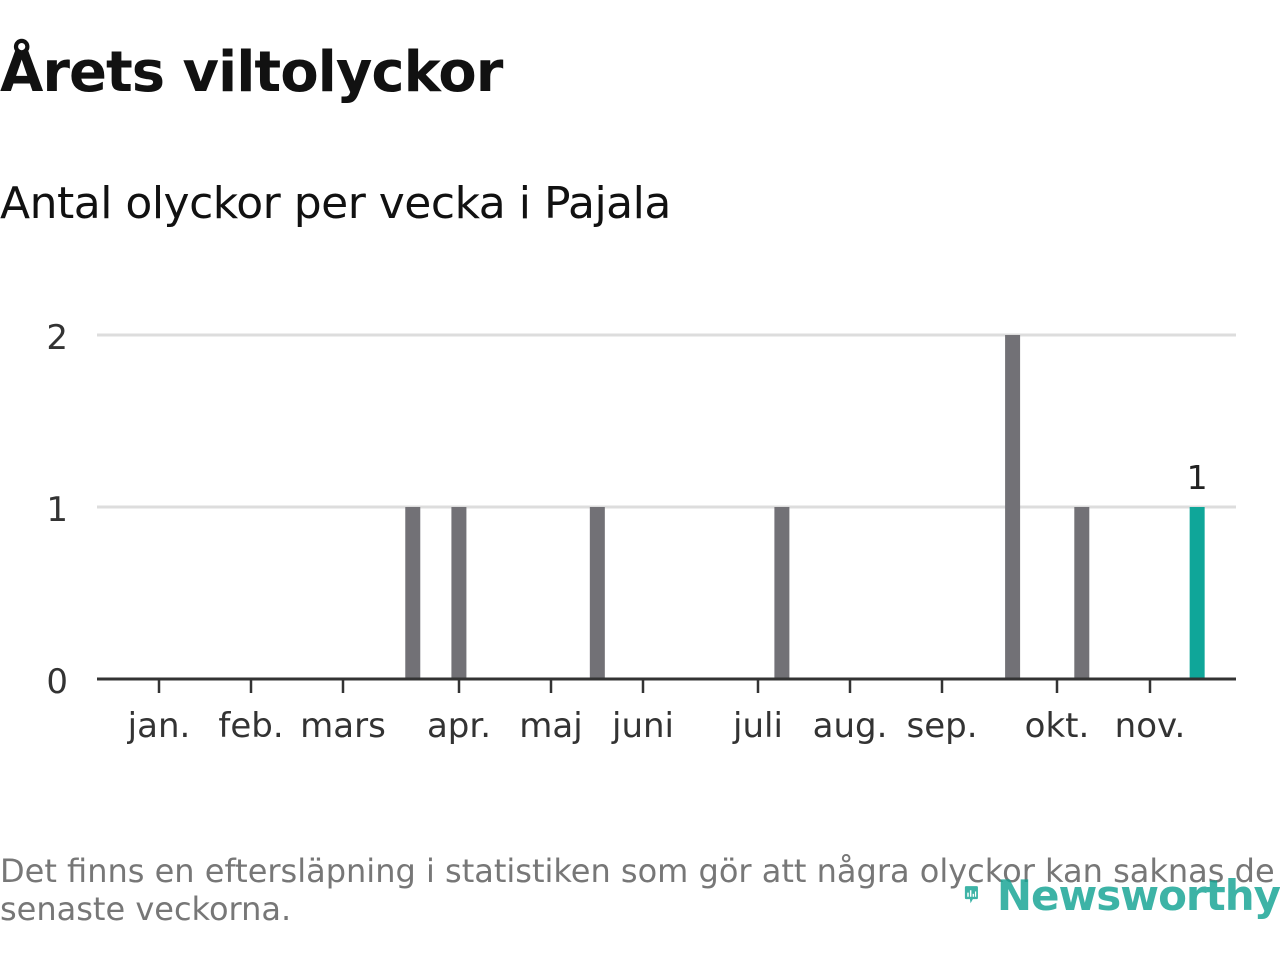  I want to click on data-labels: 1, so click(1197, 477).